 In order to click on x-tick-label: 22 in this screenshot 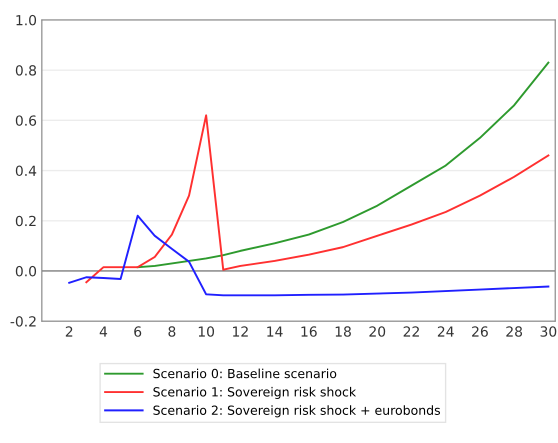, I will do `click(411, 331)`.